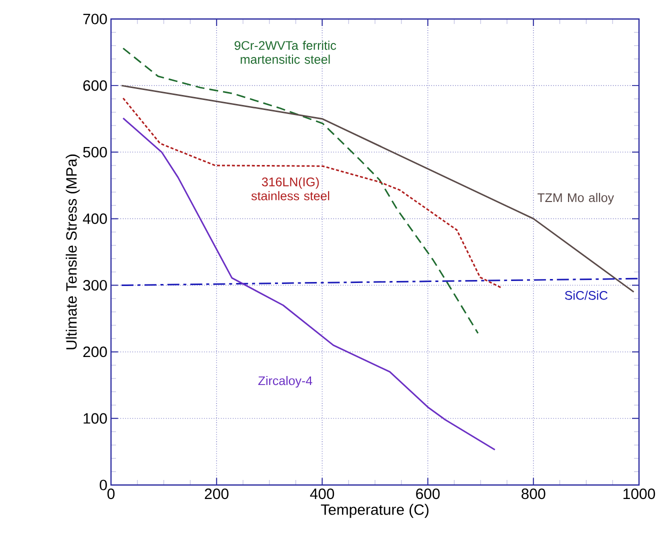  What do you see at coordinates (374, 511) in the screenshot?
I see `x-axis-title: Temperature (C)` at bounding box center [374, 511].